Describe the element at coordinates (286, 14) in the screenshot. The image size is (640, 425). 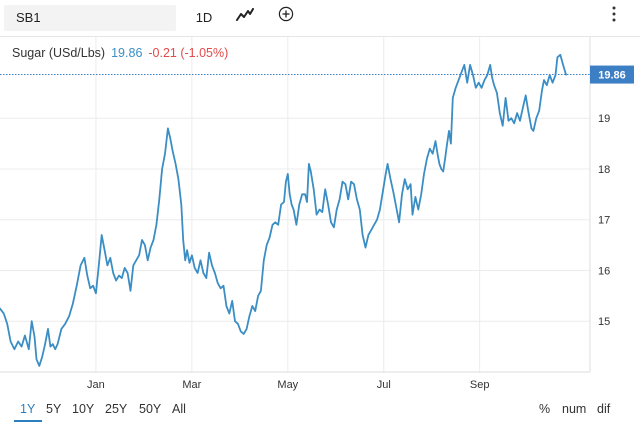
I see `plus-circle-icon-glyph` at that location.